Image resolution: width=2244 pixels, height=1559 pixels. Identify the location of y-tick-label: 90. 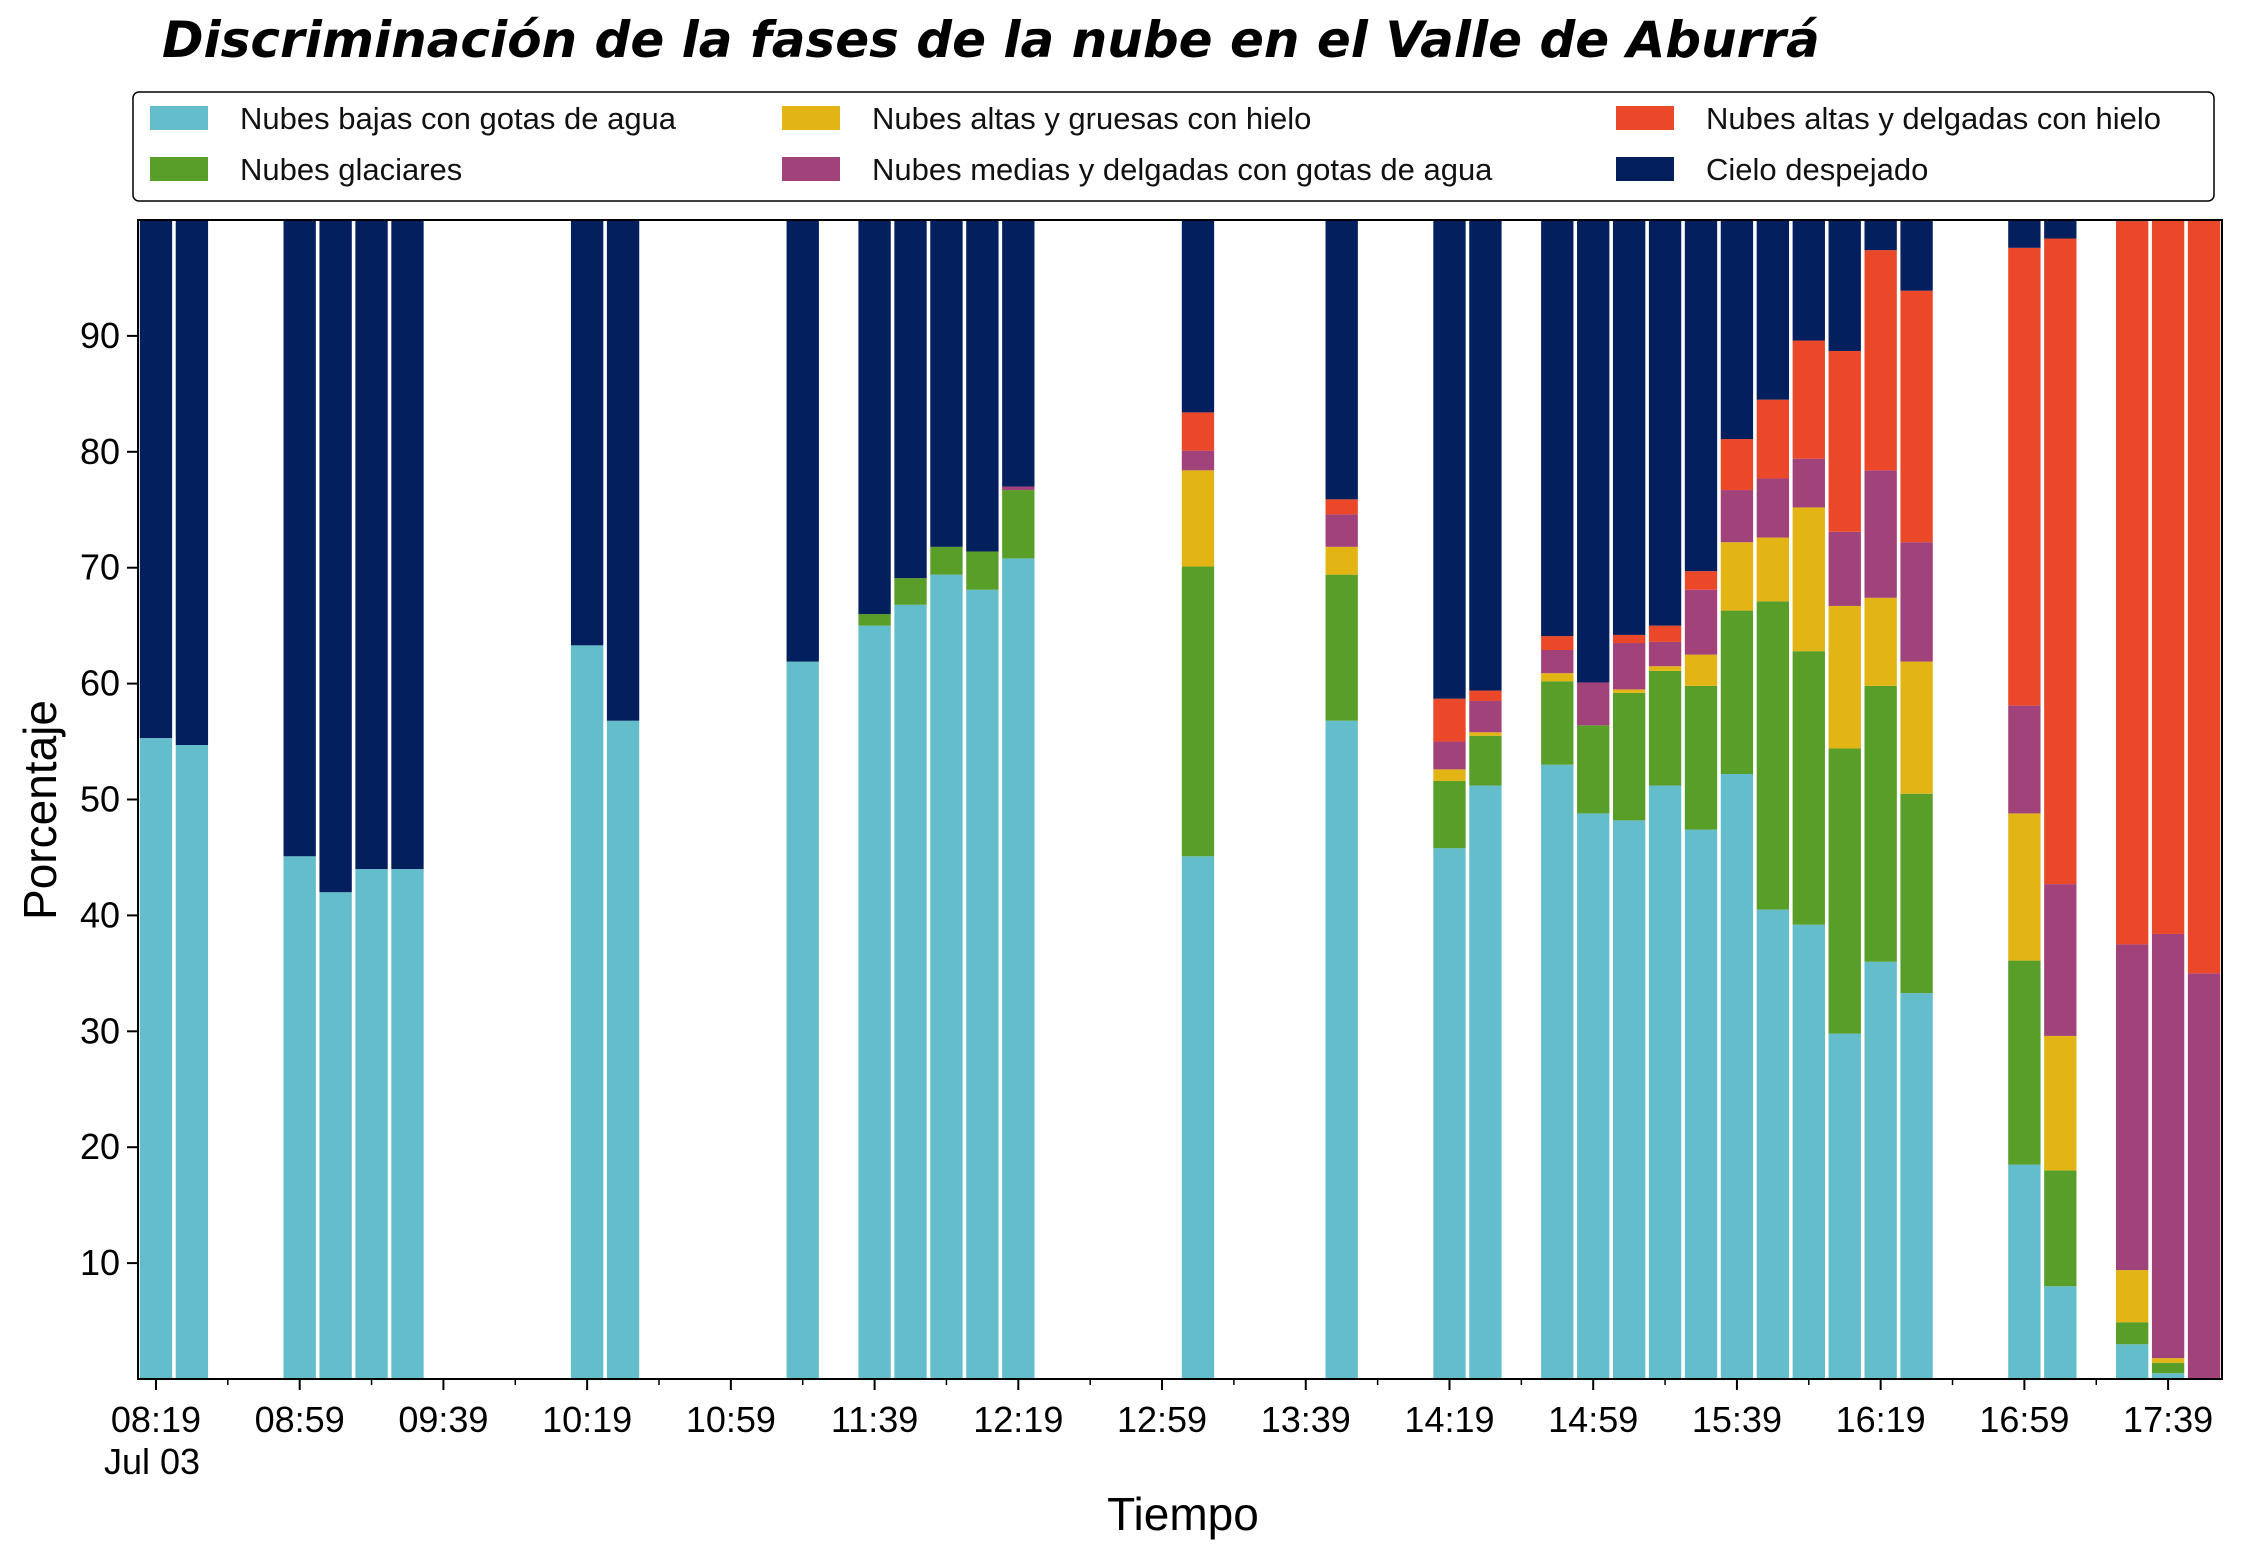
(100, 335).